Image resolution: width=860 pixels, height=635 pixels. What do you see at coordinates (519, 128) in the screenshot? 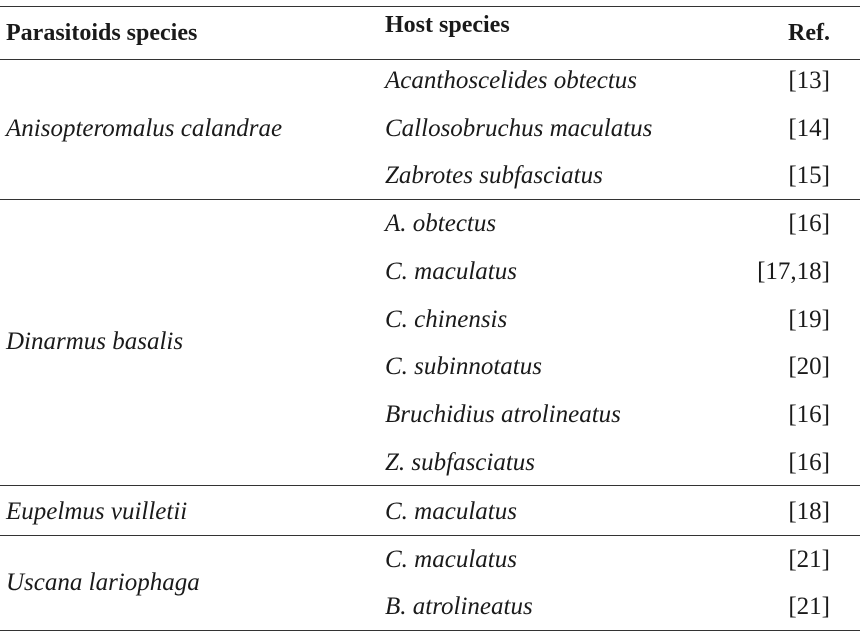
I see `host-name: Callosobruchus maculatus` at bounding box center [519, 128].